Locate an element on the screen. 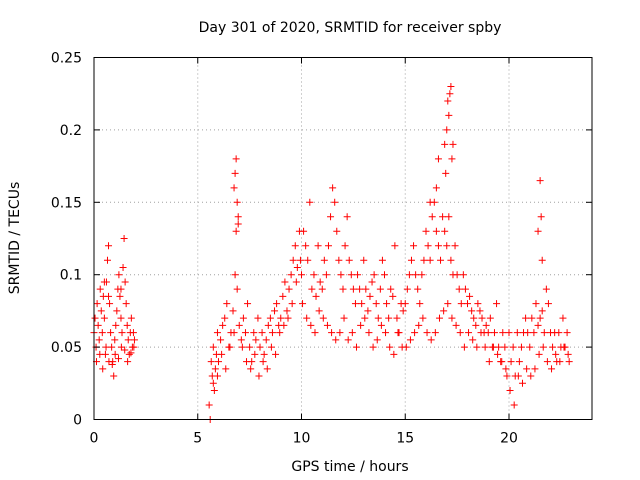 Image resolution: width=640 pixels, height=480 pixels. x-tick-label: 15 is located at coordinates (405, 439).